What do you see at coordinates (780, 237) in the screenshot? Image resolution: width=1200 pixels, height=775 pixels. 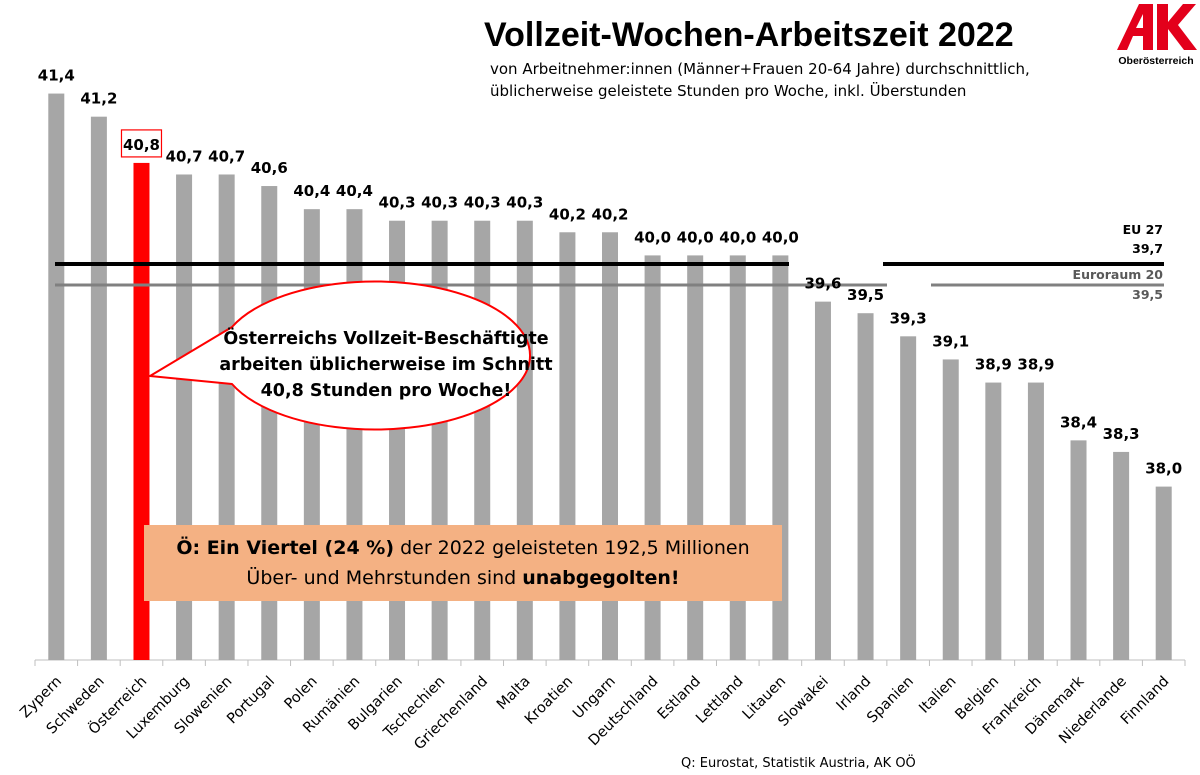 I see `value-label-17: 40,0` at bounding box center [780, 237].